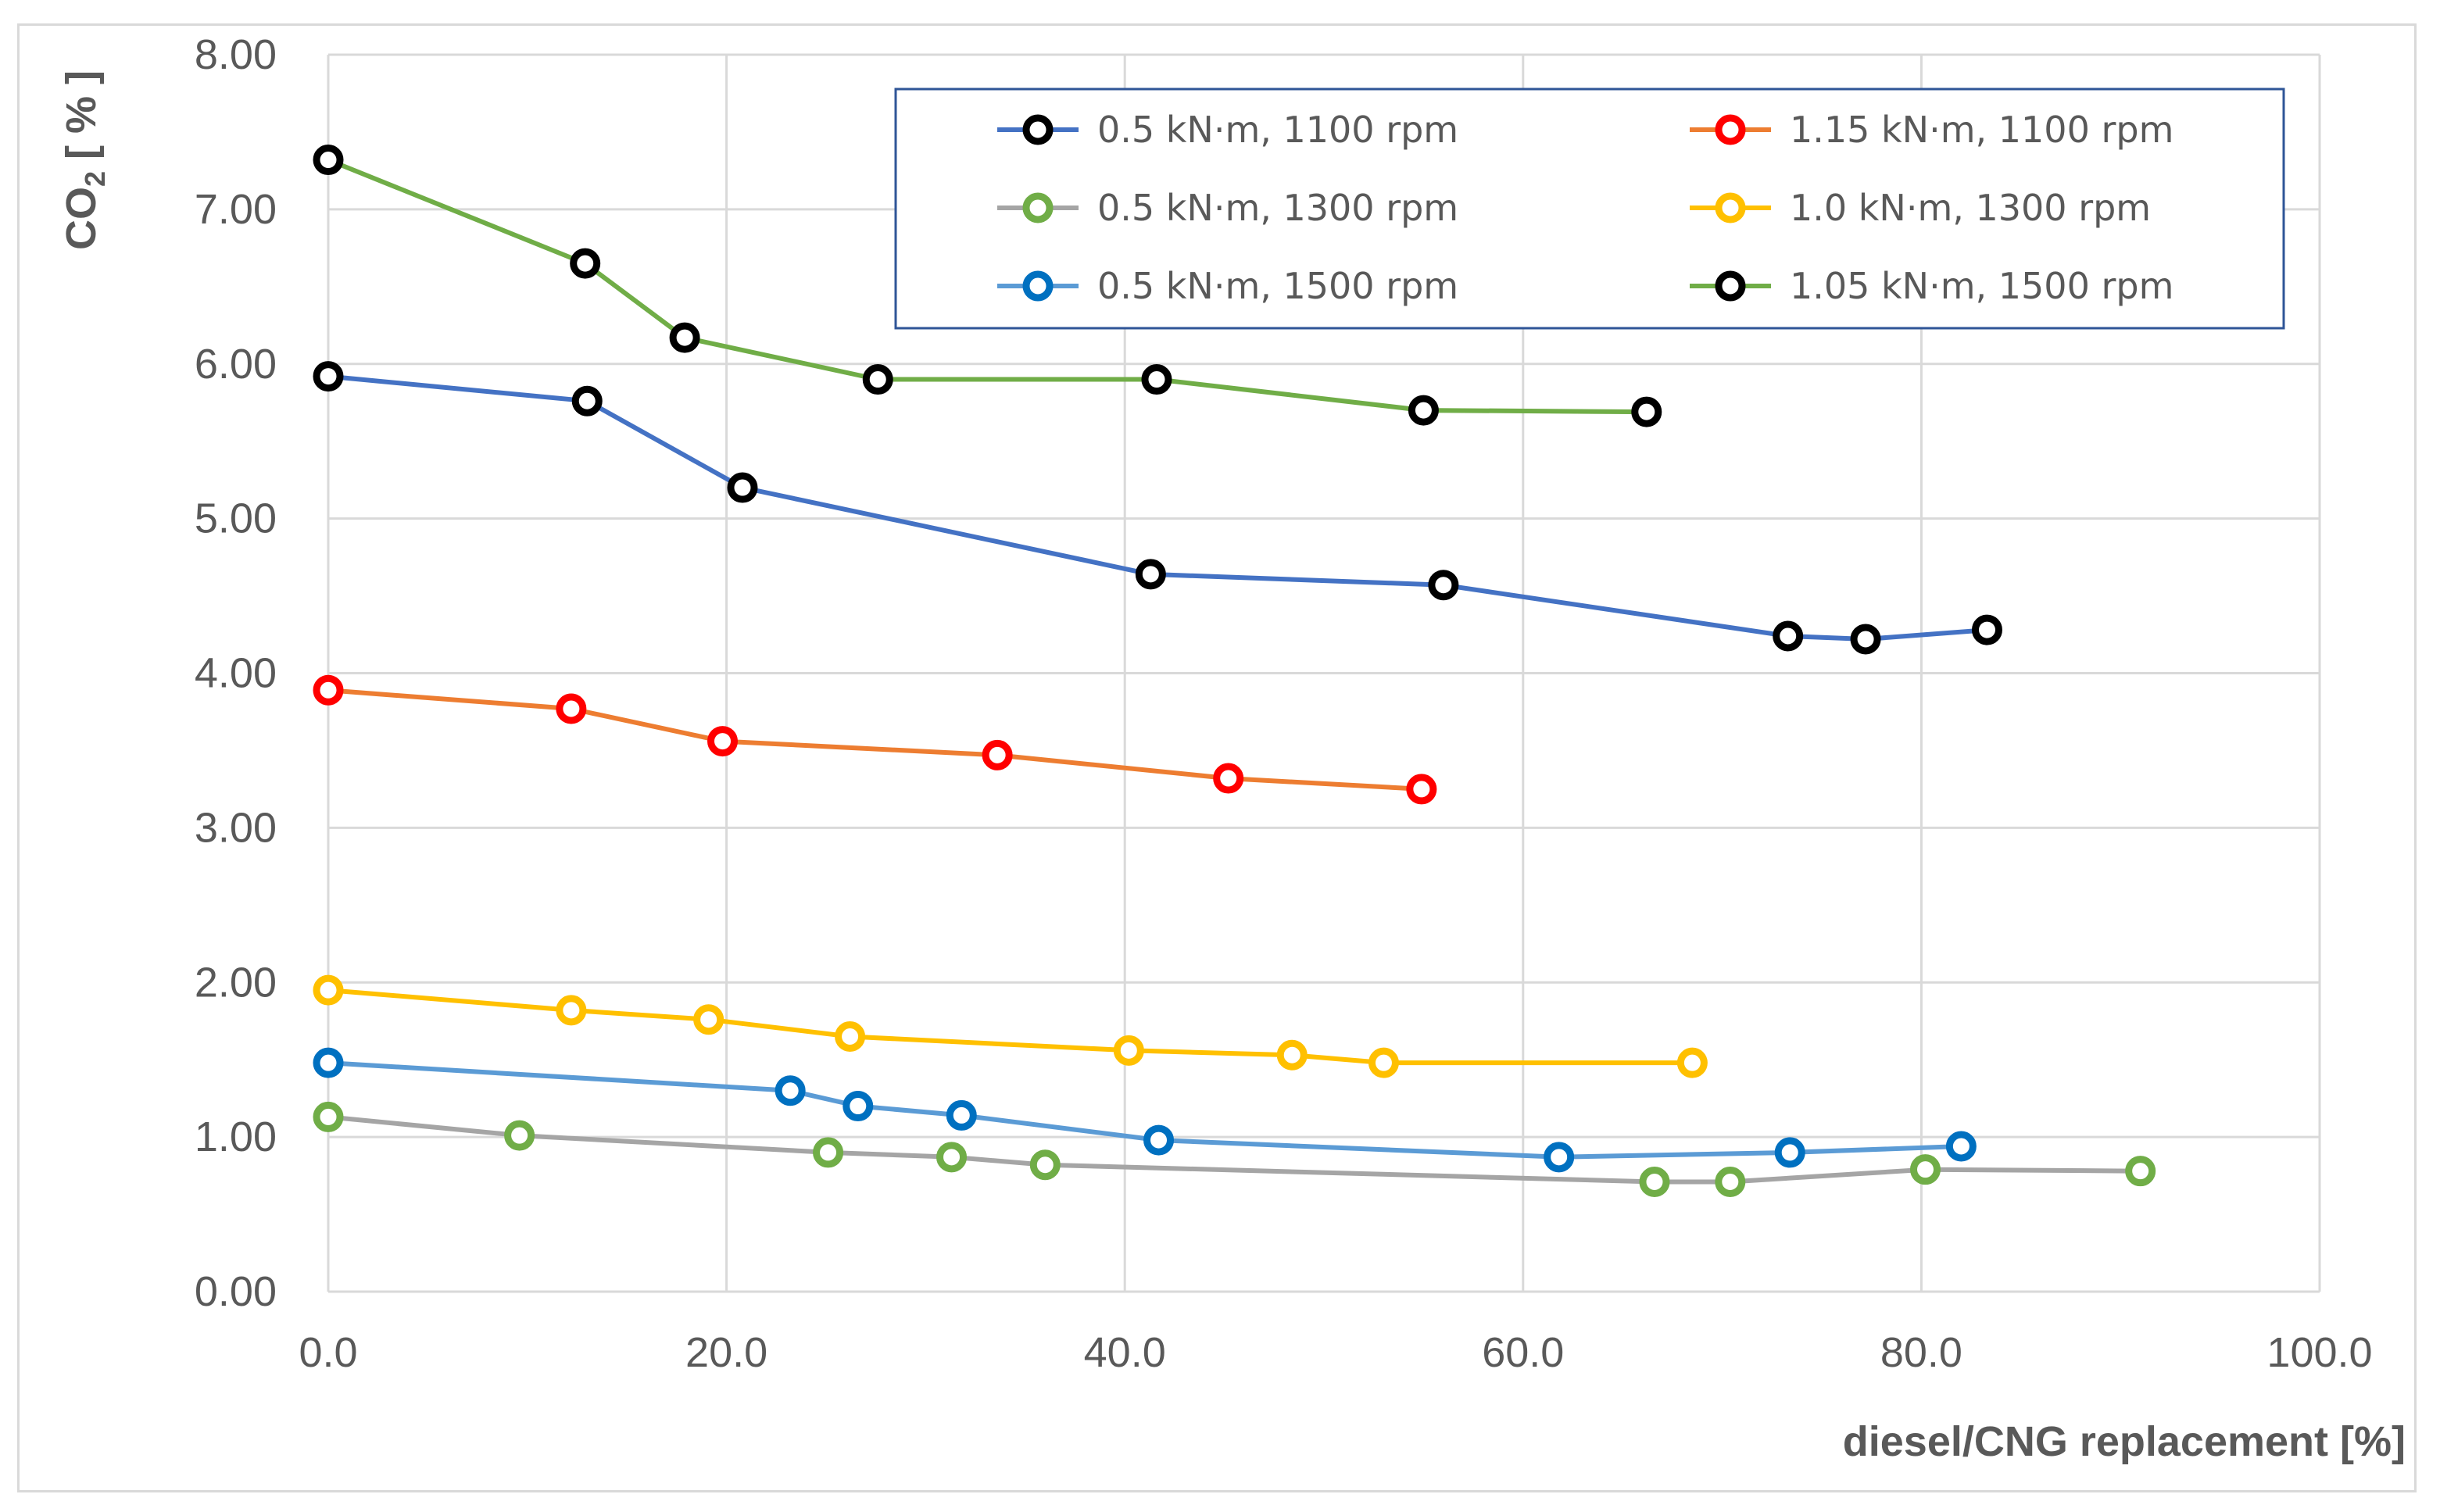  Describe the element at coordinates (1982, 130) in the screenshot. I see `legend-label: 1.15 kN·m, 1100 rpm` at that location.